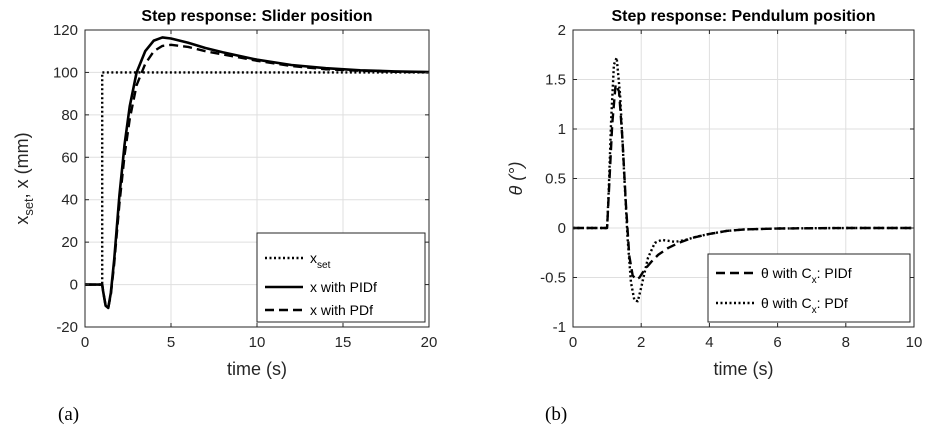 This screenshot has width=926, height=428. What do you see at coordinates (65, 30) in the screenshot?
I see `y-tick-label: 120` at bounding box center [65, 30].